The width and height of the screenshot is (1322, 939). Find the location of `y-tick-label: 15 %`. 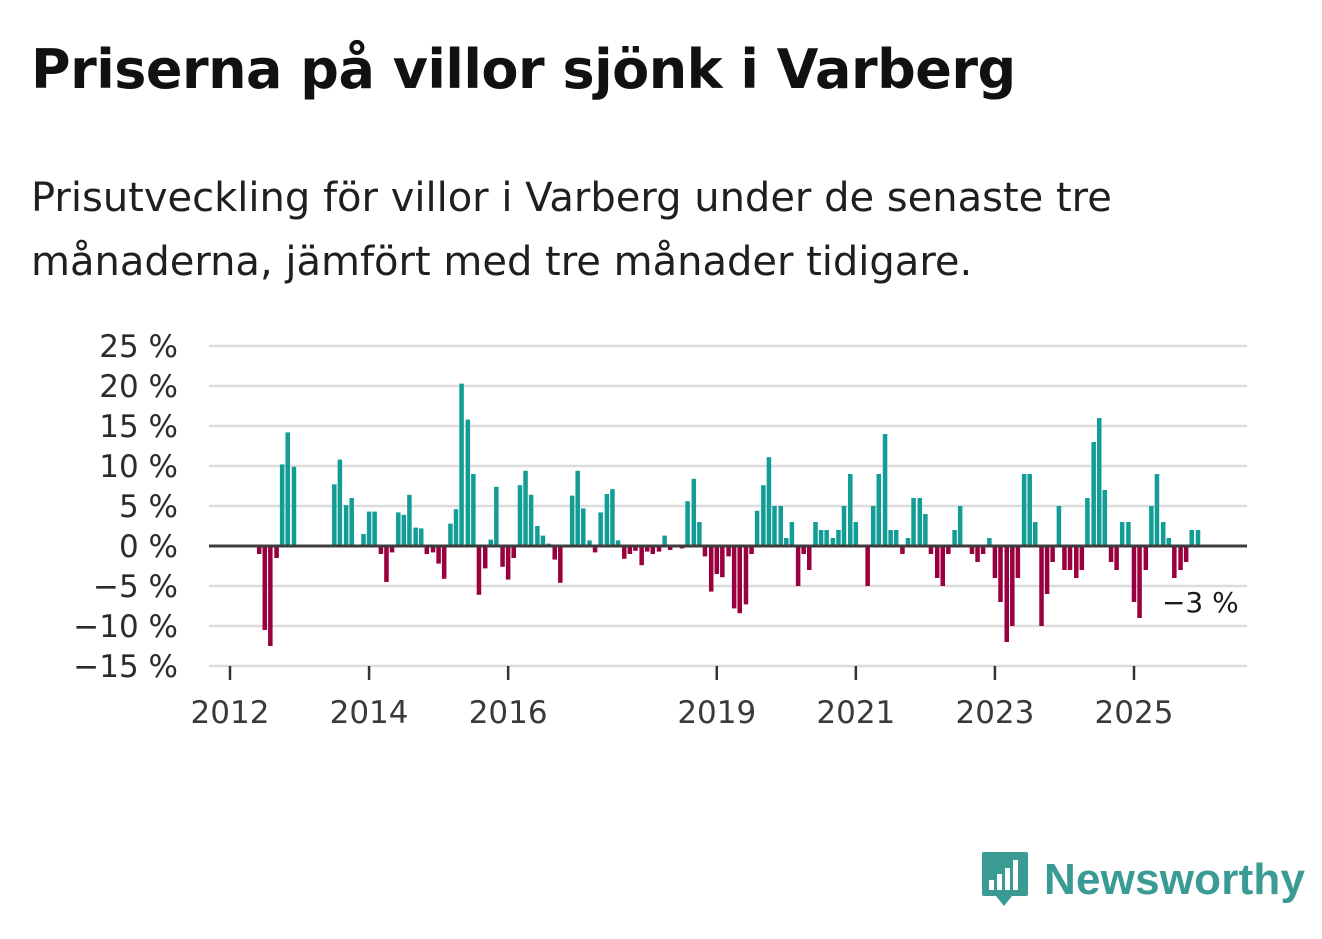

y-tick-label: 15 % is located at coordinates (138, 427).